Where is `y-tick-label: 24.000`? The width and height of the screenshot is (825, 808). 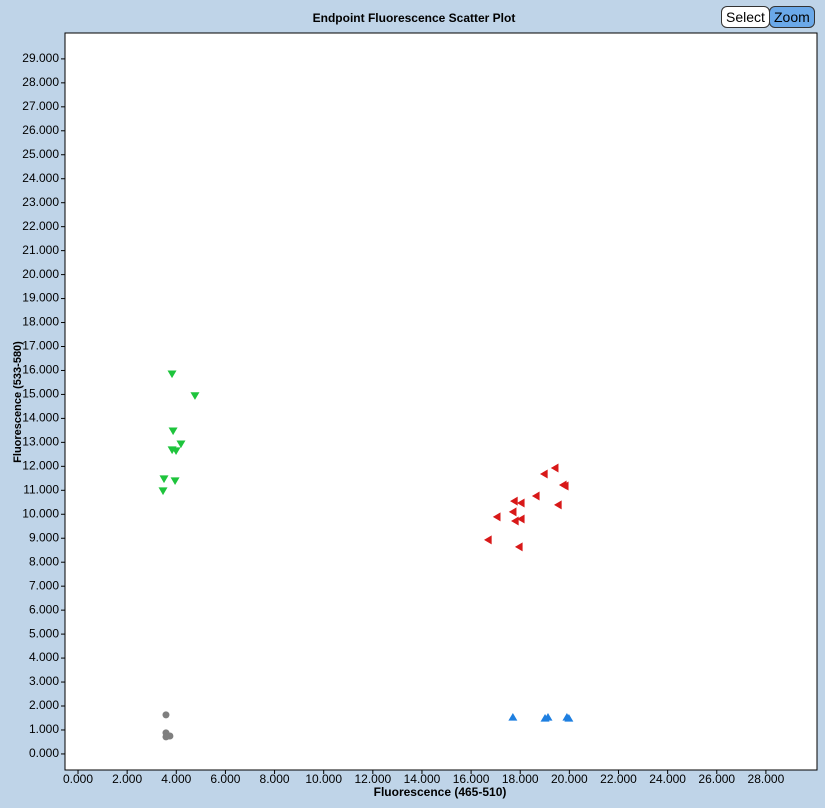 y-tick-label: 24.000 is located at coordinates (40, 178).